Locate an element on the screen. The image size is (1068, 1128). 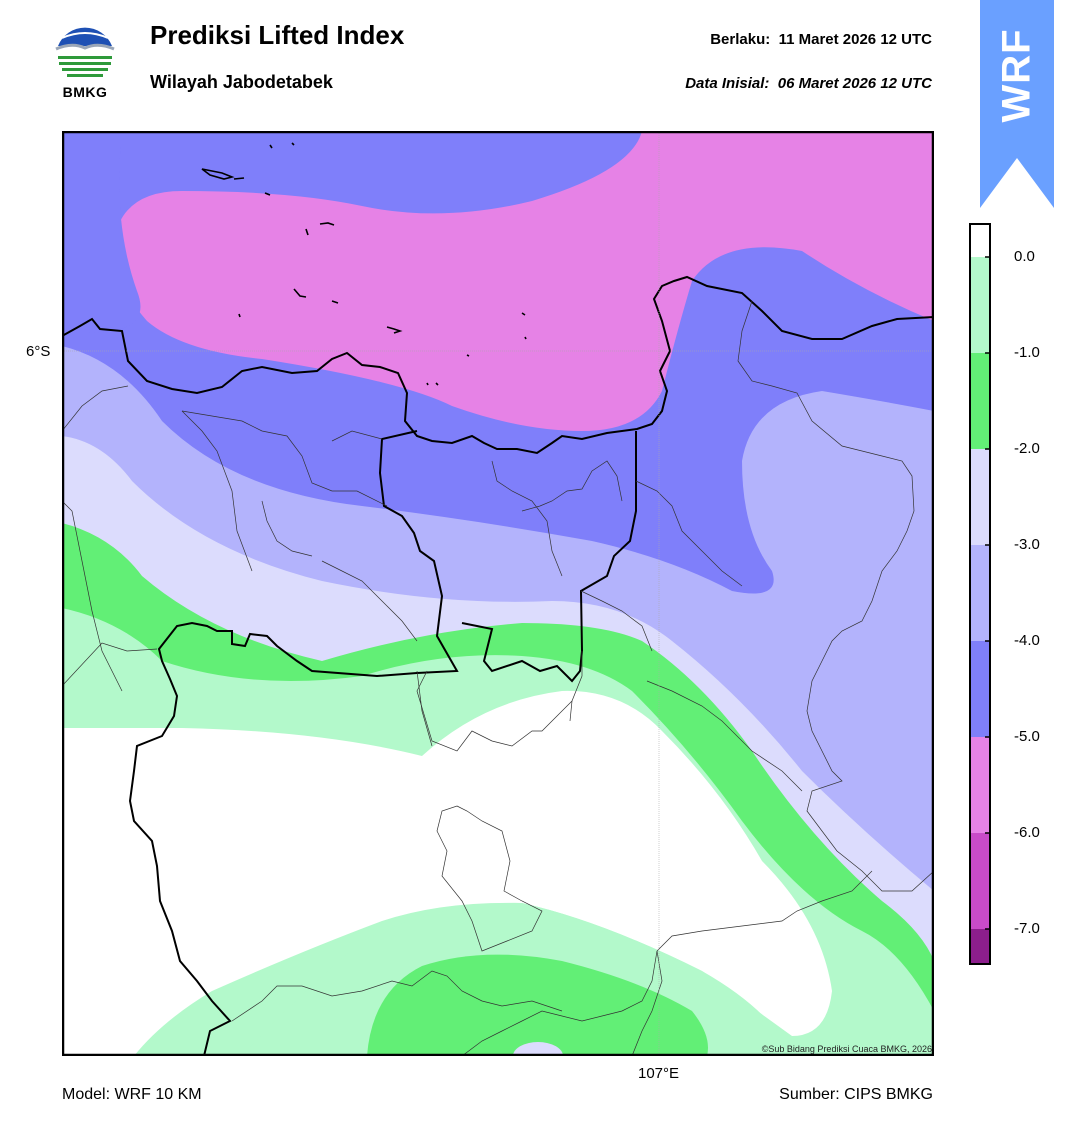
colorbar-tick-label: -2.0 is located at coordinates (1027, 448).